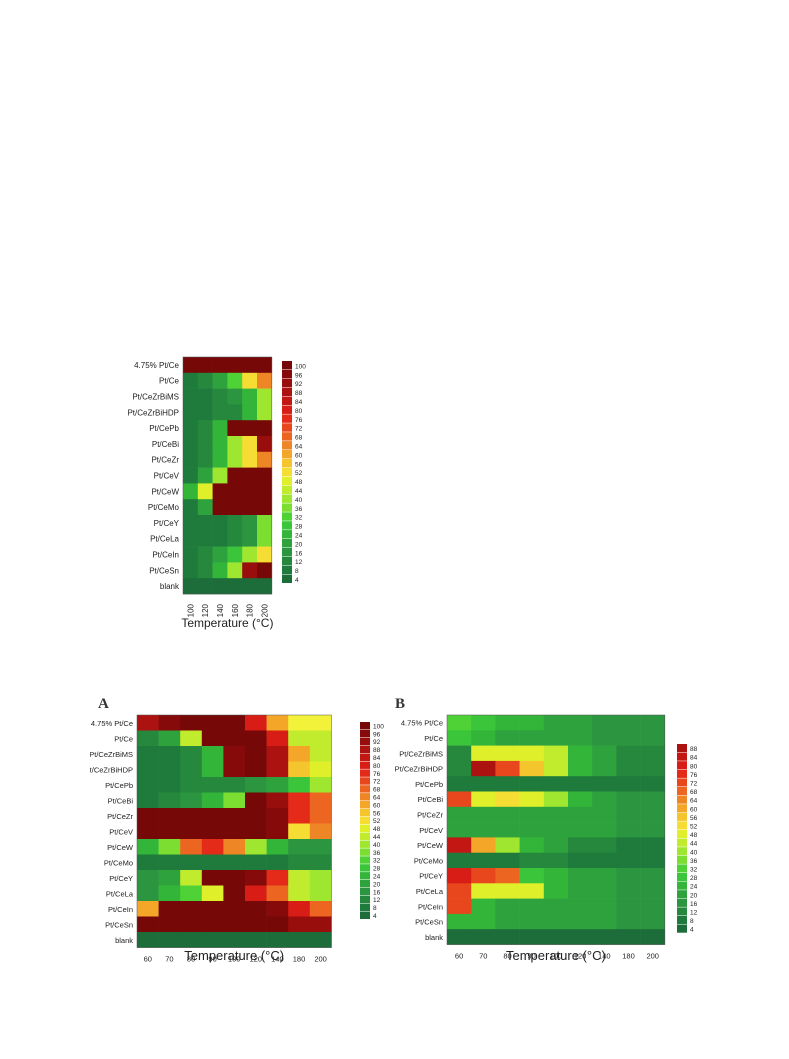  I want to click on y-tick-label: Pt/CeW, so click(165, 491).